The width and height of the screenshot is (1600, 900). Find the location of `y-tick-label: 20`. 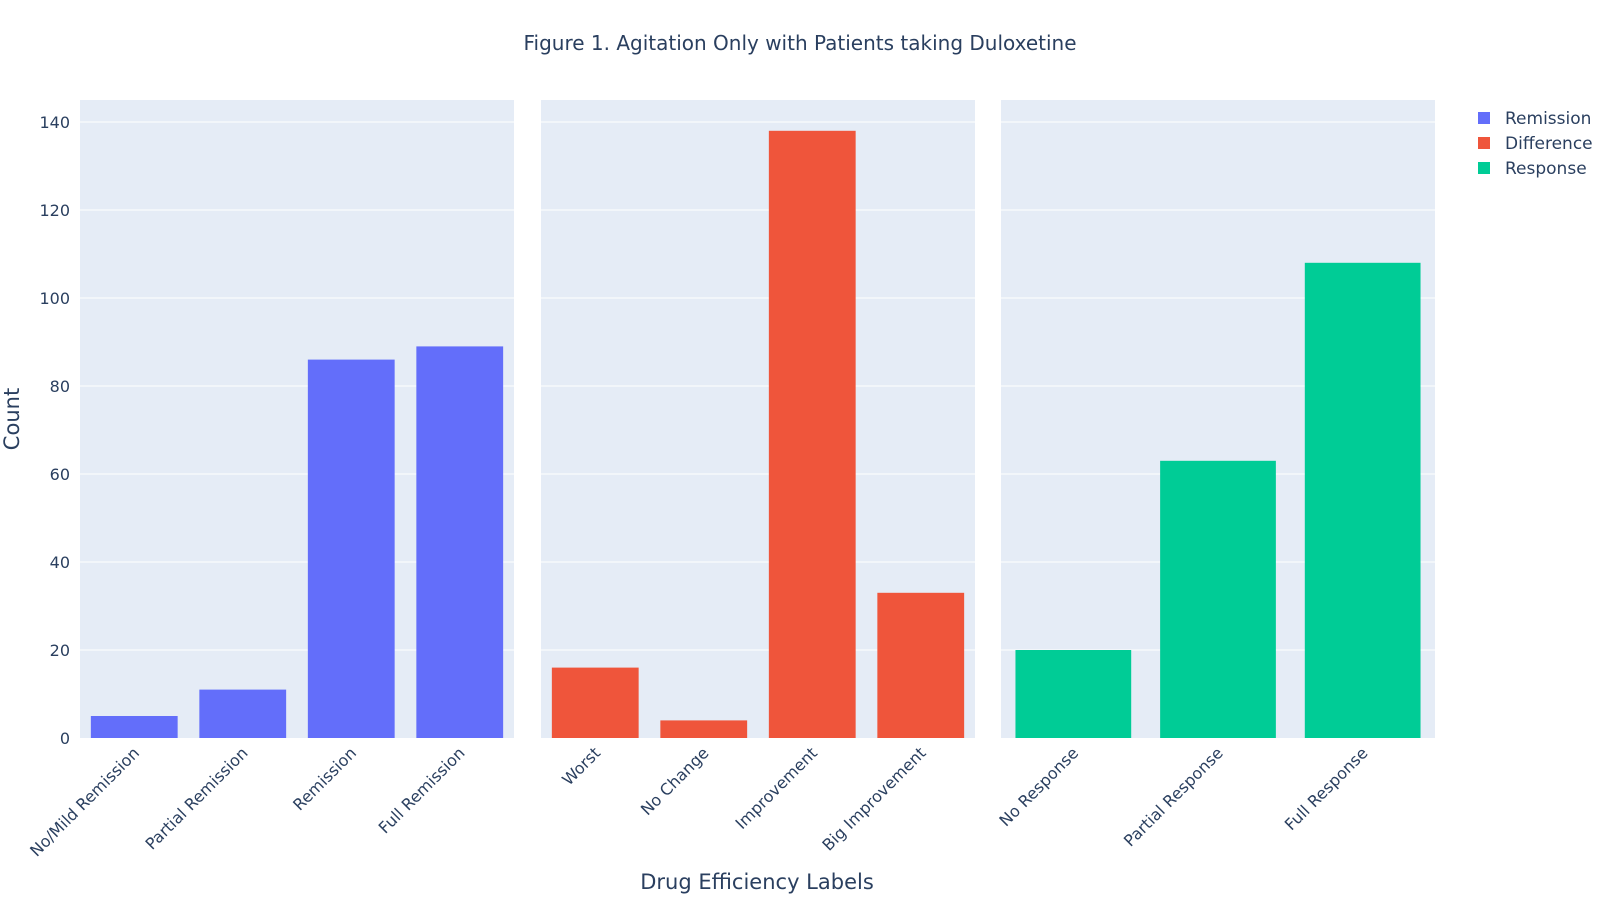

y-tick-label: 20 is located at coordinates (60, 650).